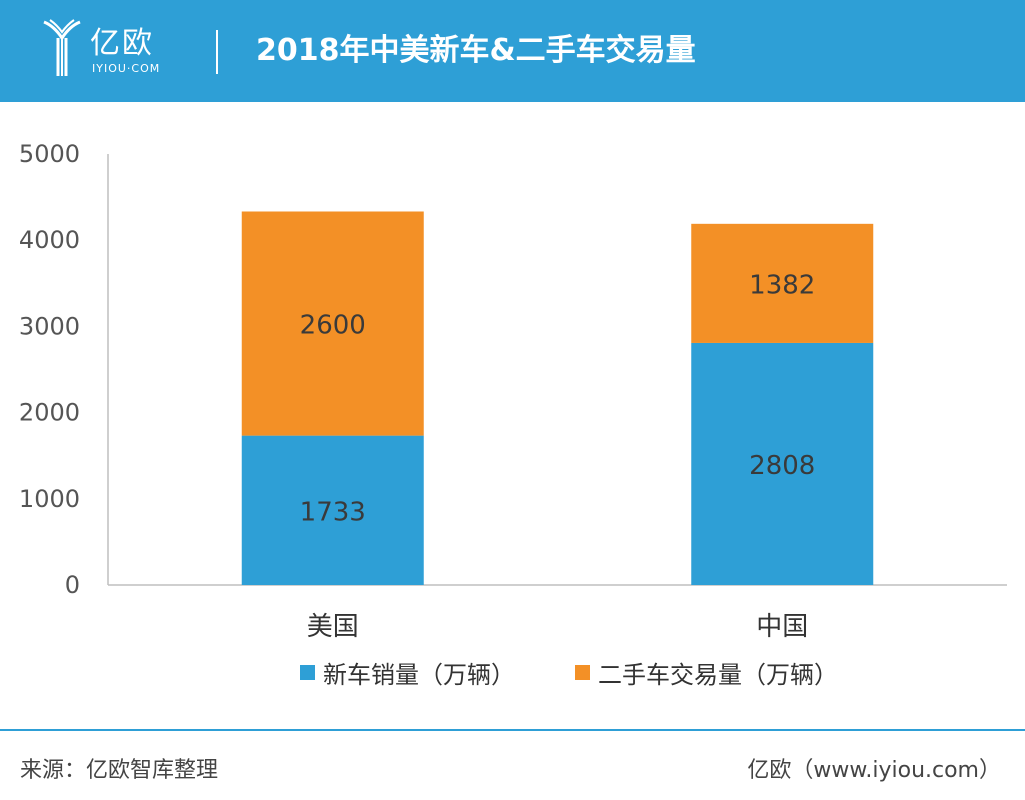 The image size is (1025, 800). What do you see at coordinates (49, 326) in the screenshot?
I see `y-tick-label: 3000` at bounding box center [49, 326].